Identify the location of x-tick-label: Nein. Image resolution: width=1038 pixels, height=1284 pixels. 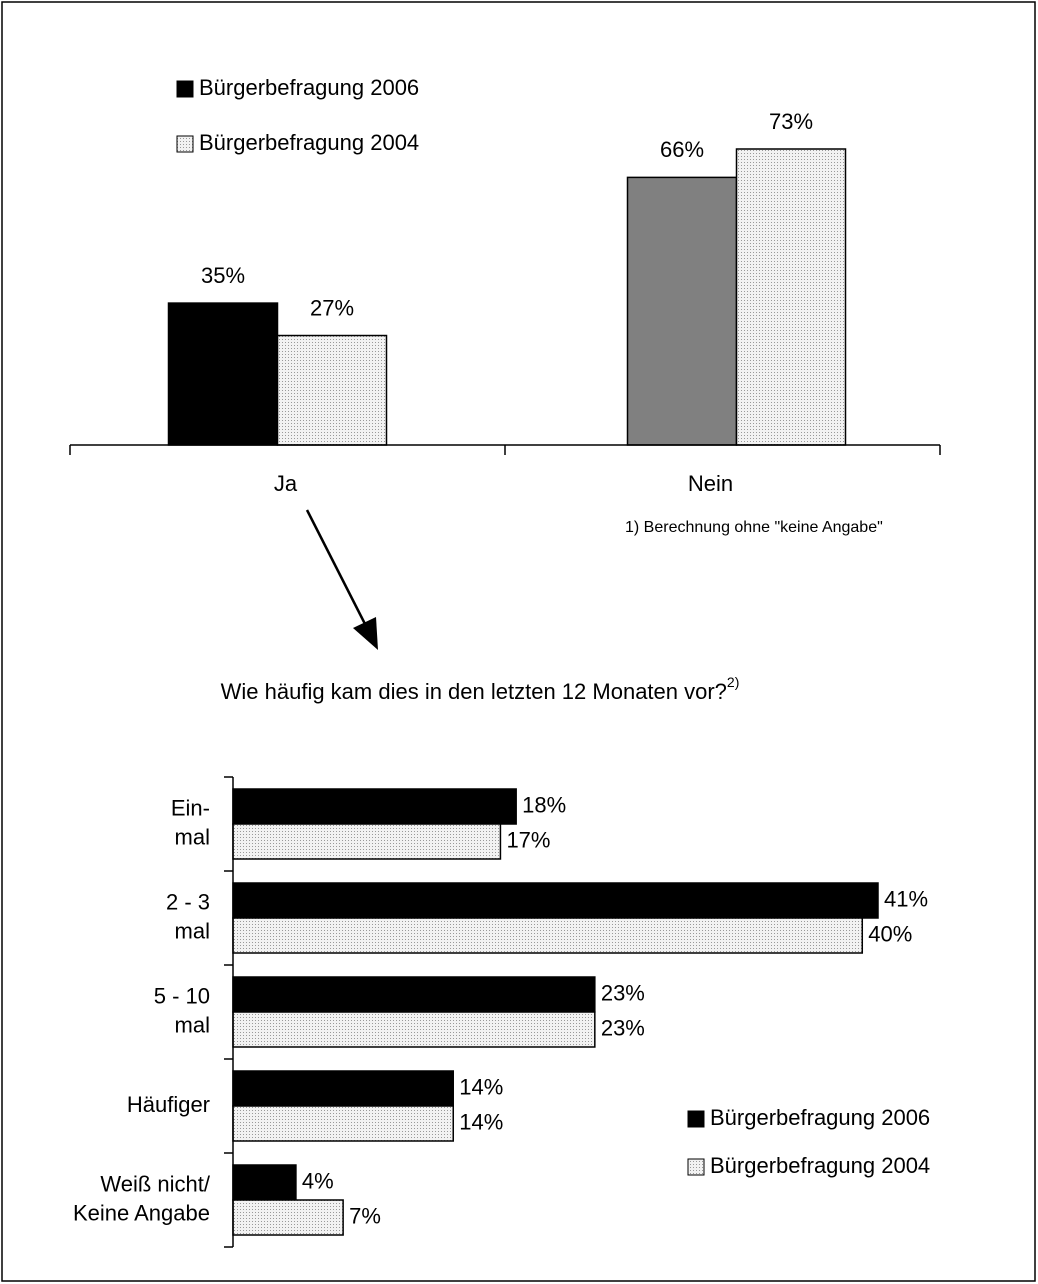
(710, 483).